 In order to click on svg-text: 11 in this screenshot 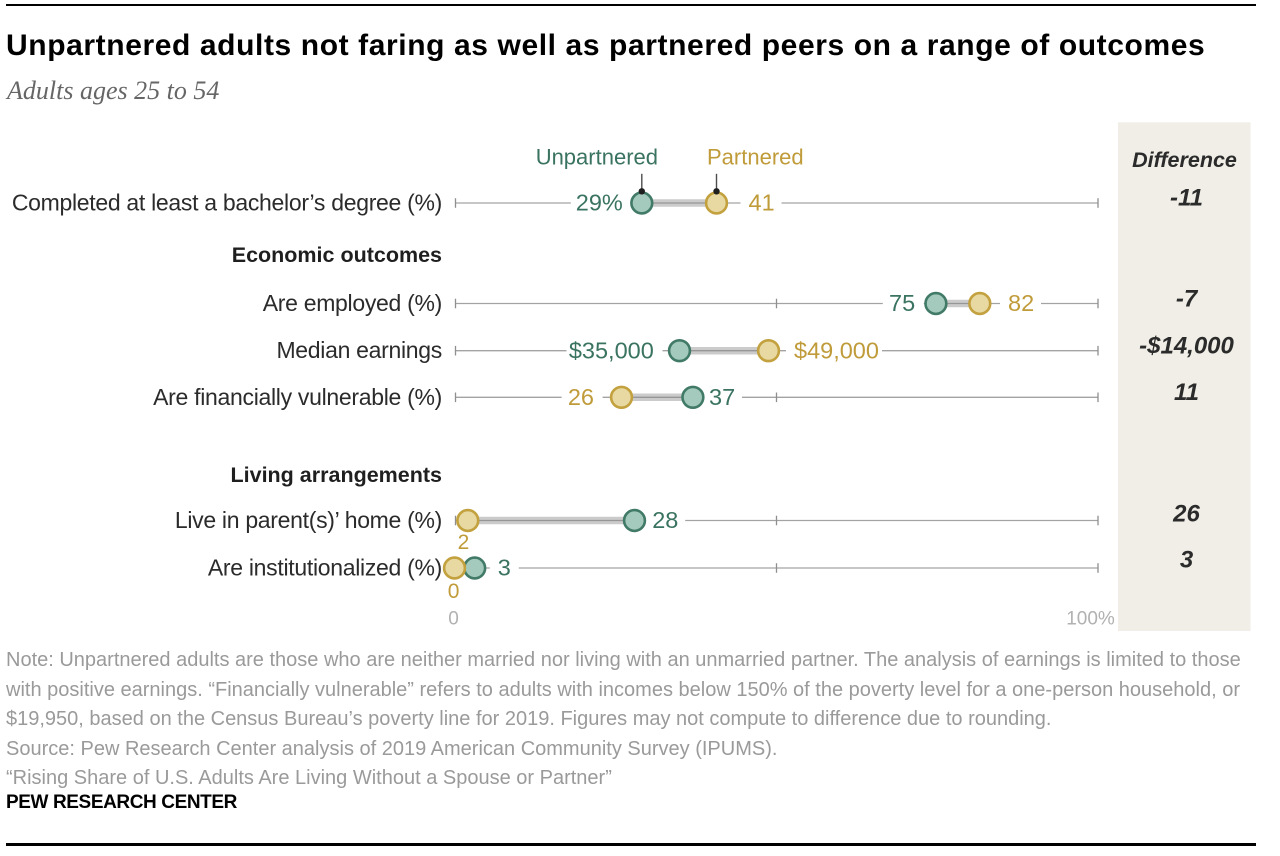, I will do `click(1186, 392)`.